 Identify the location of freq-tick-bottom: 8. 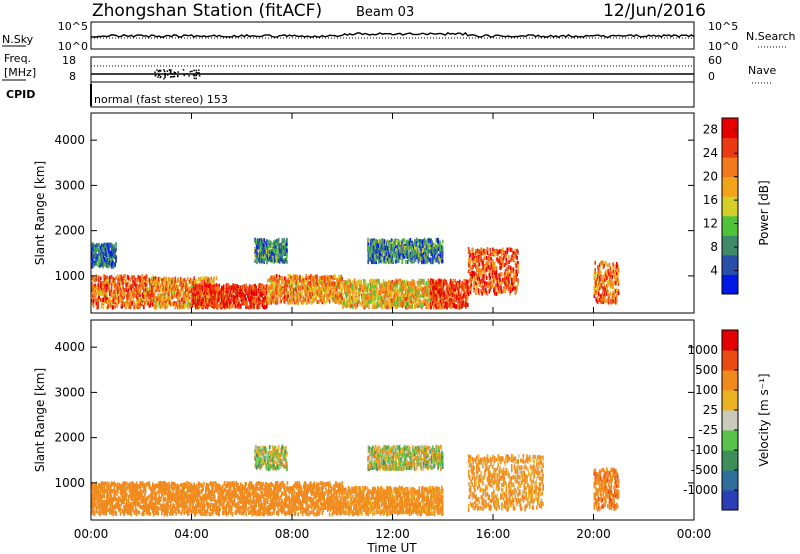
(72, 76).